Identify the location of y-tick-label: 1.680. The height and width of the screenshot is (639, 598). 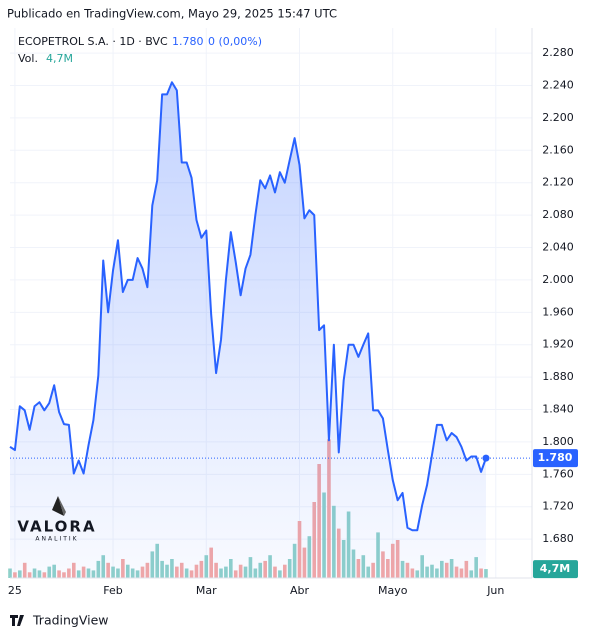
(558, 538).